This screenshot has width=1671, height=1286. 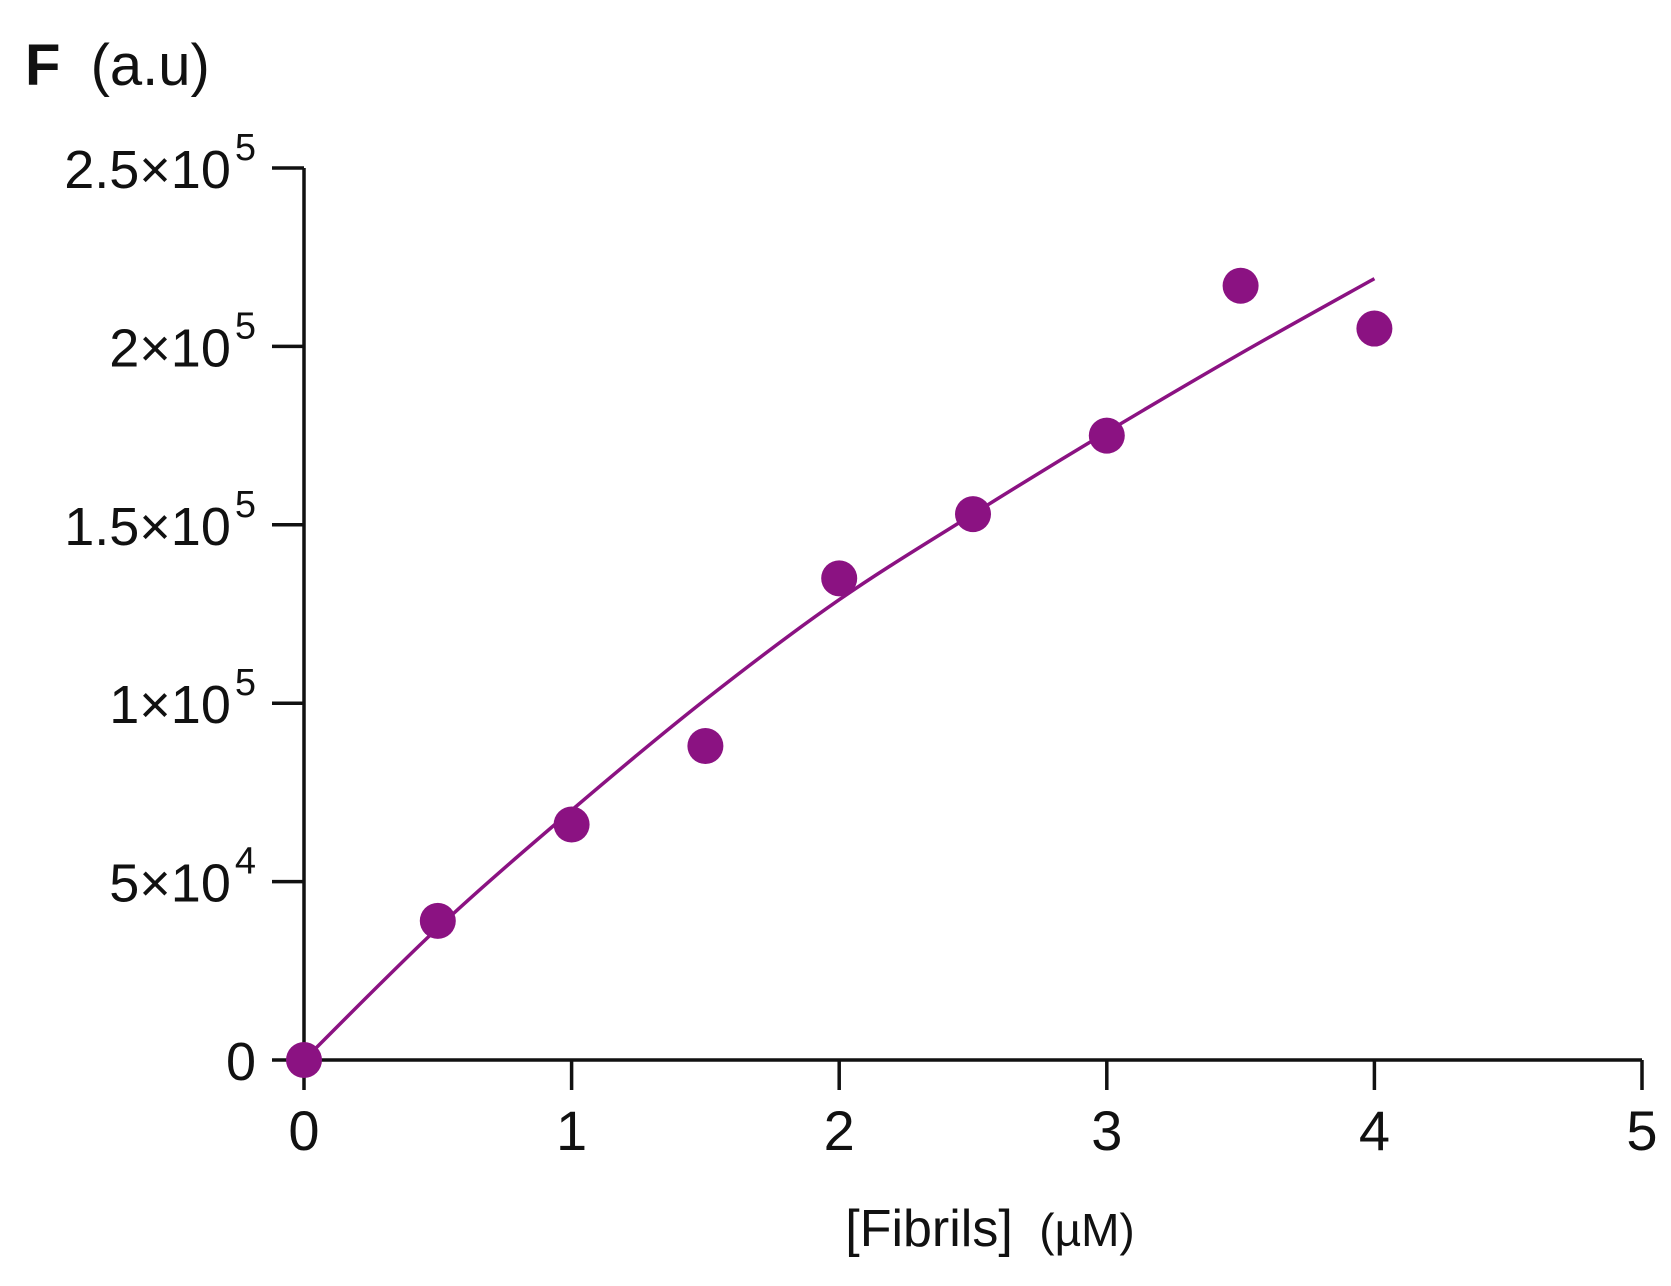 I want to click on y-tick-mantissa: 1.5×10, so click(x=147, y=527).